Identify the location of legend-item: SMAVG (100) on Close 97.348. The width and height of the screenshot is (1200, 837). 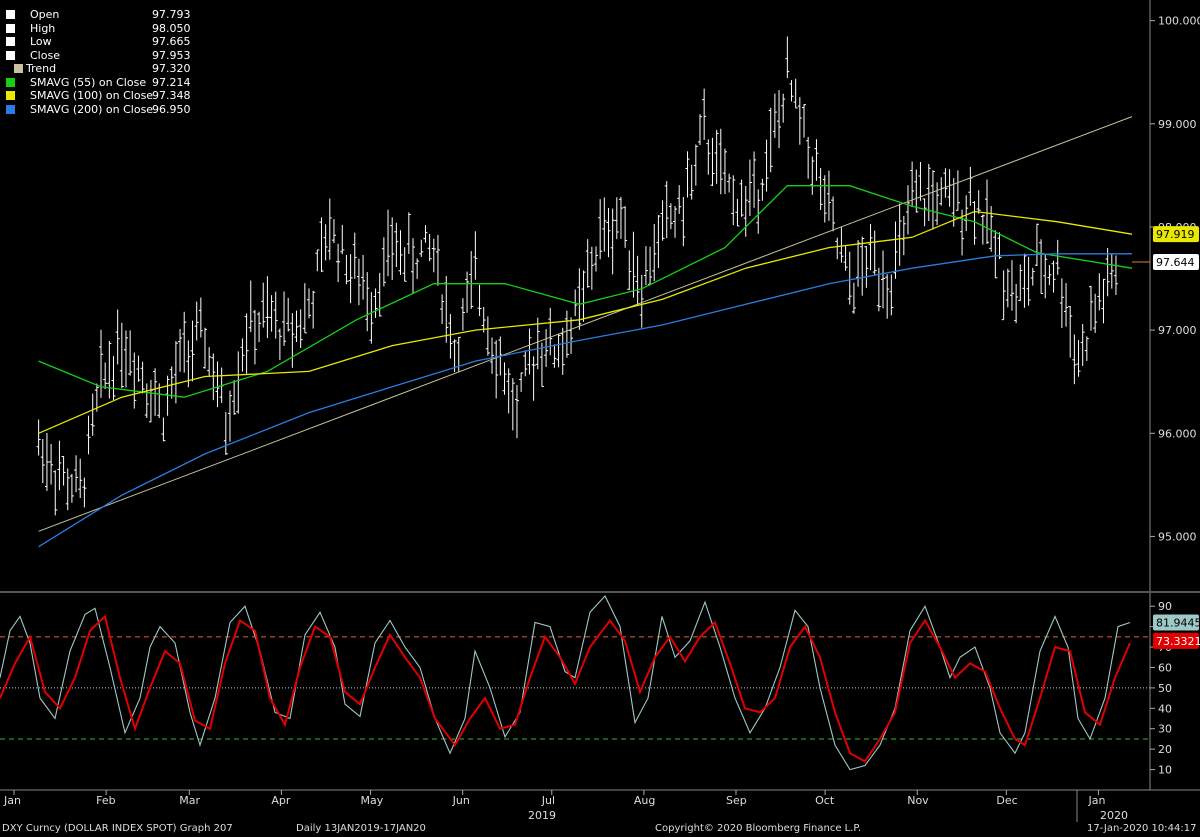
(98, 96).